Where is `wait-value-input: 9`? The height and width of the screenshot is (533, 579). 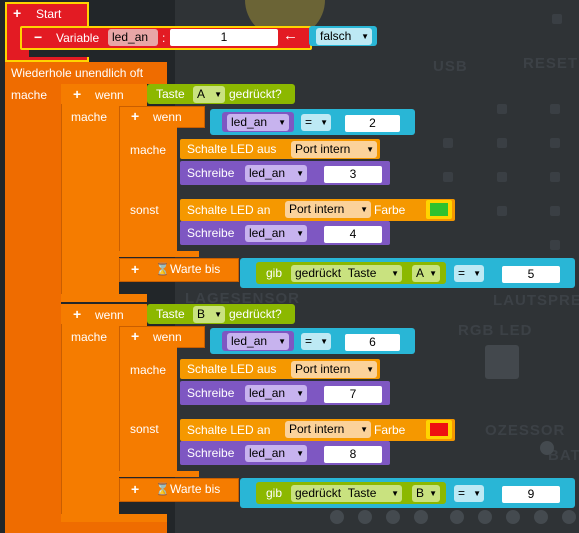
wait-value-input: 9 is located at coordinates (531, 494).